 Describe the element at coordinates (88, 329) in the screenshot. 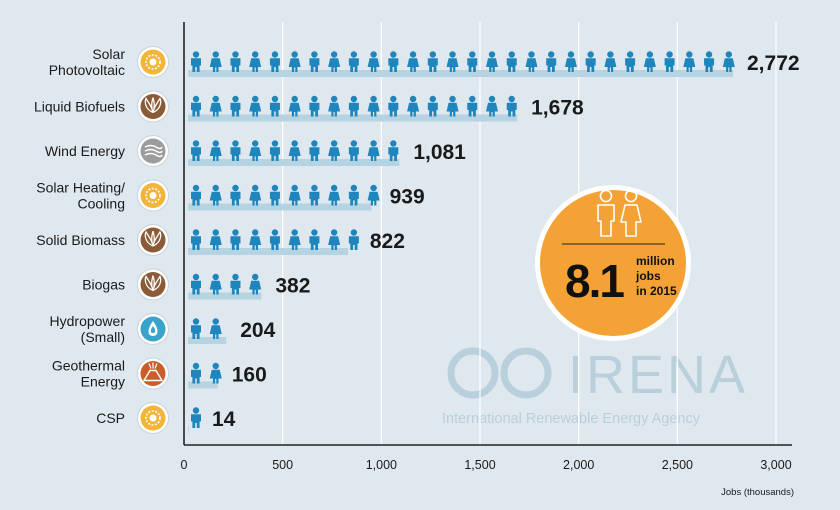

I see `category-label: Hydropower (Small)` at that location.